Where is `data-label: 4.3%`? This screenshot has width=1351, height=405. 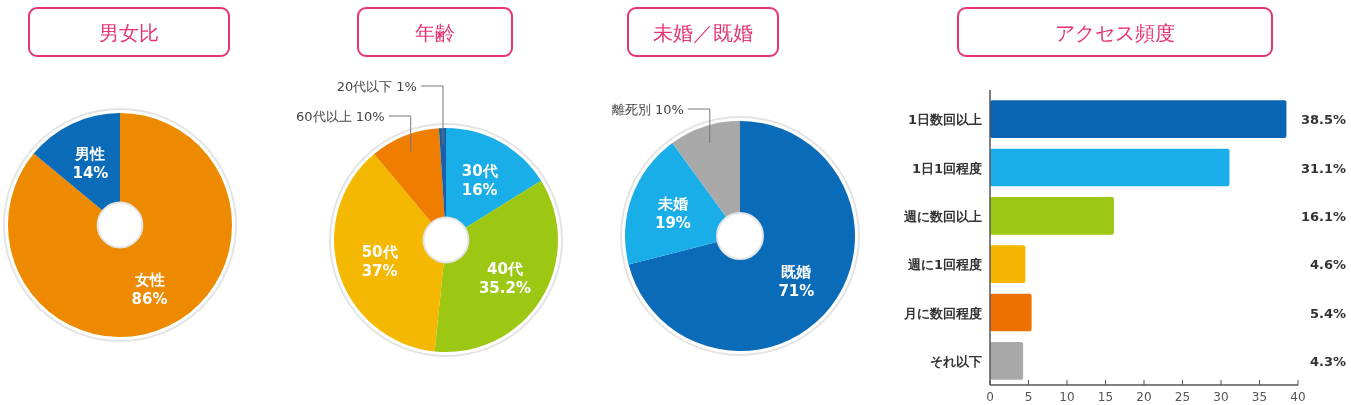
data-label: 4.3% is located at coordinates (1327, 361).